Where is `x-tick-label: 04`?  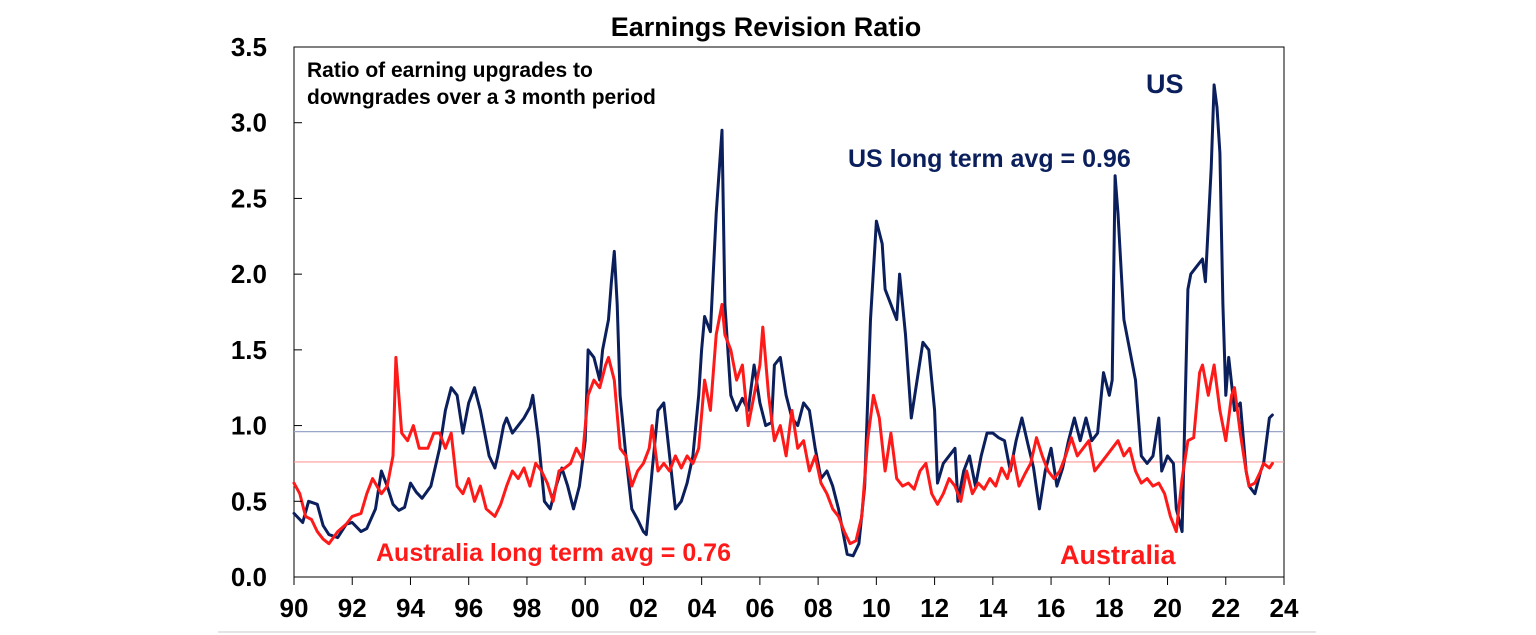 x-tick-label: 04 is located at coordinates (701, 608).